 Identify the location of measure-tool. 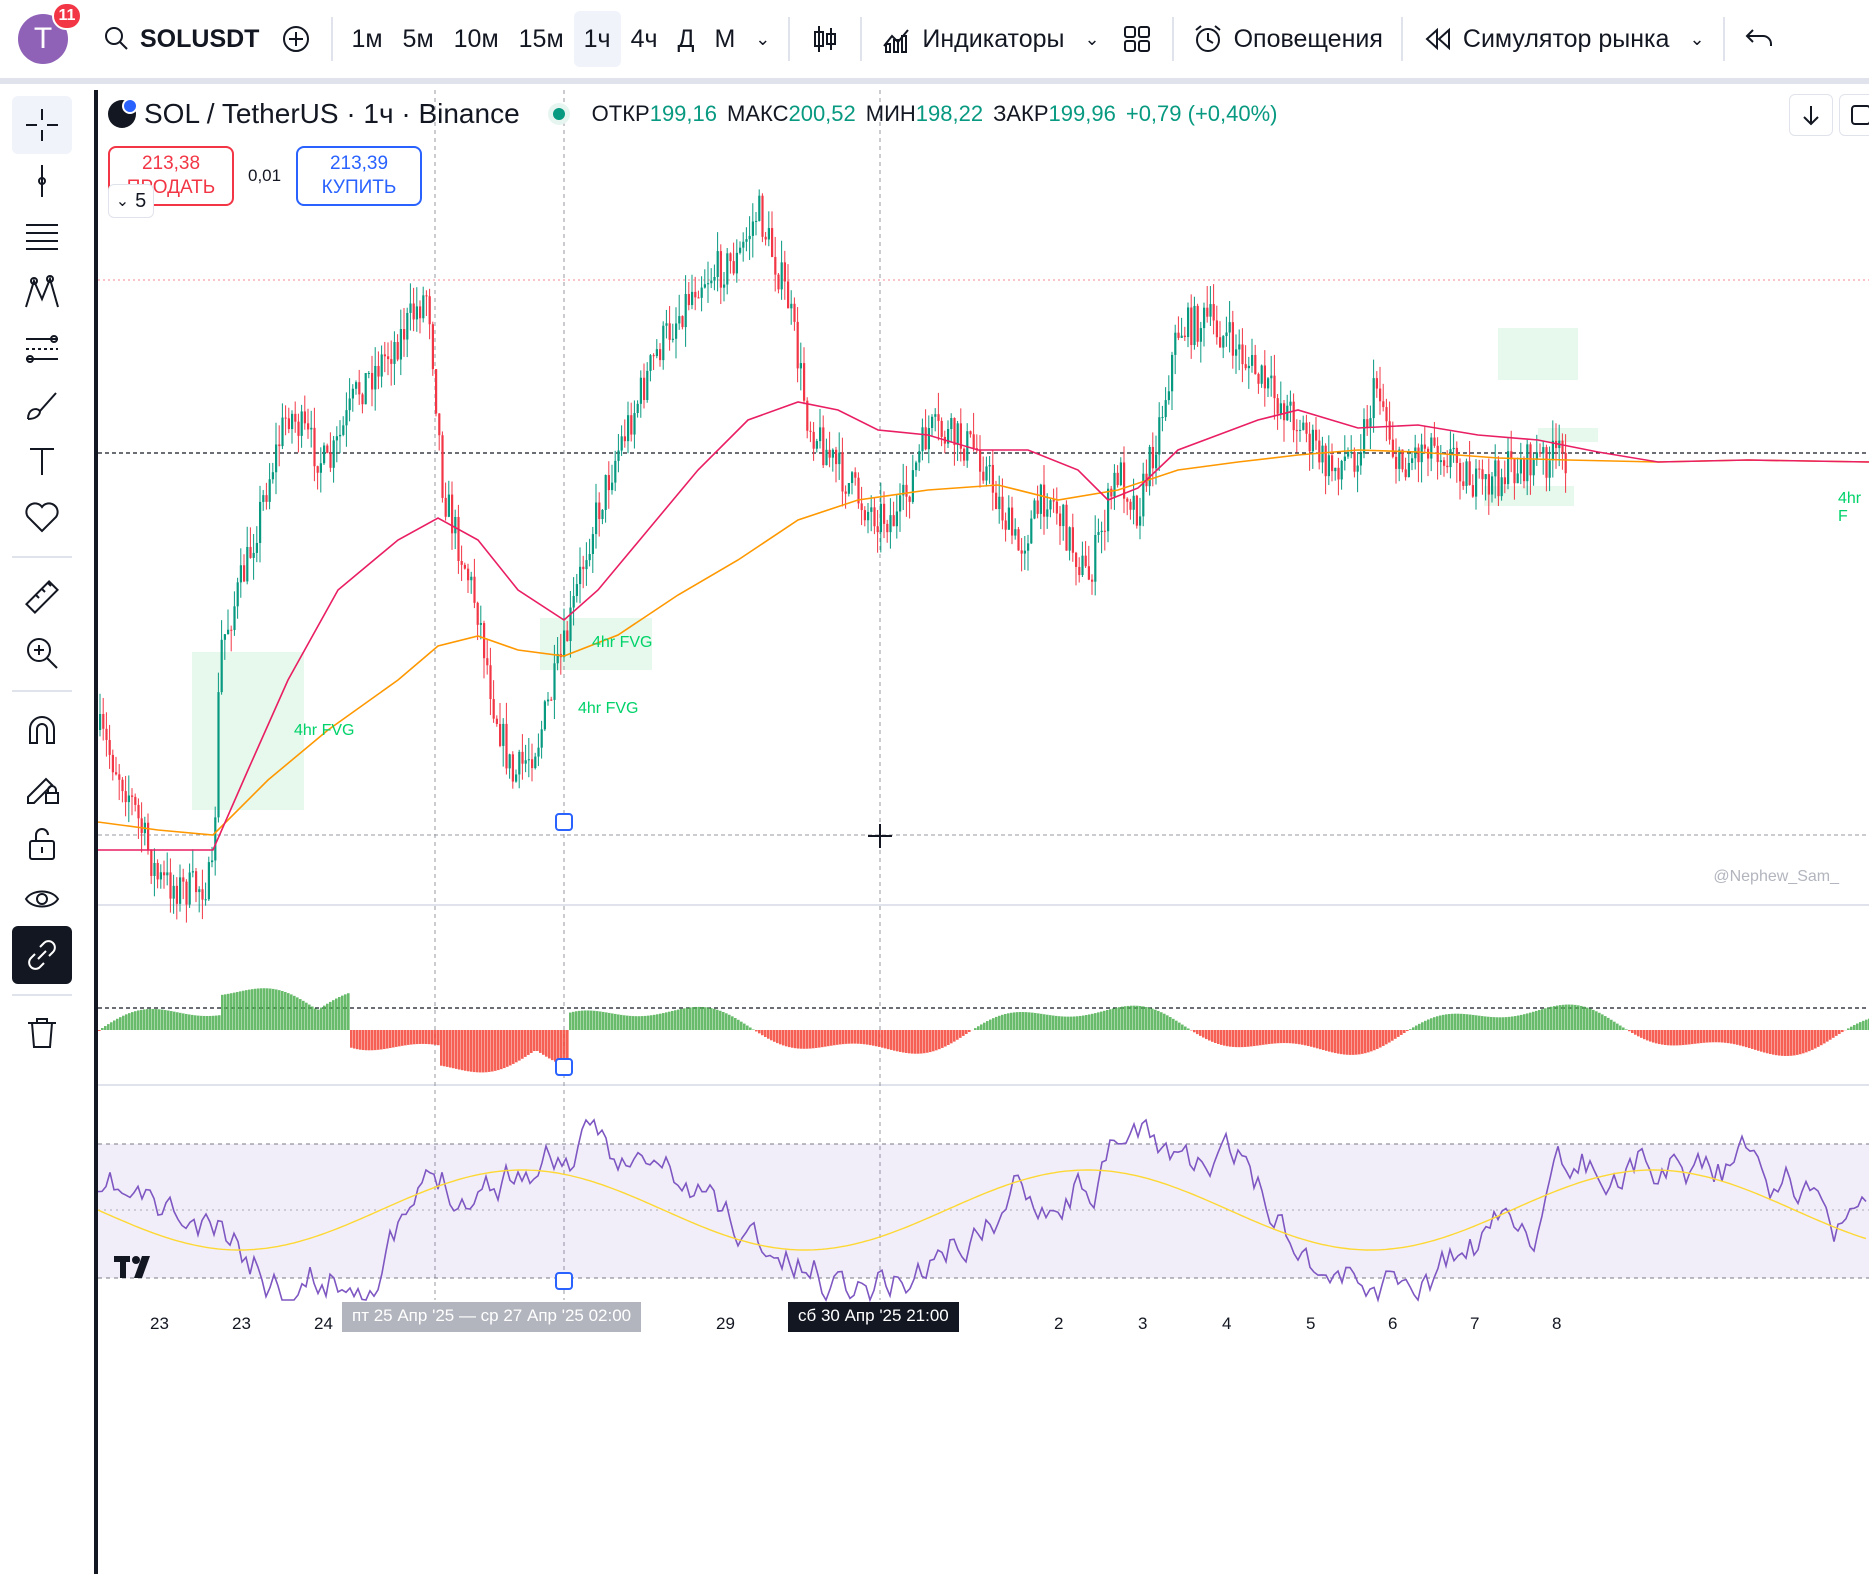
(42, 597).